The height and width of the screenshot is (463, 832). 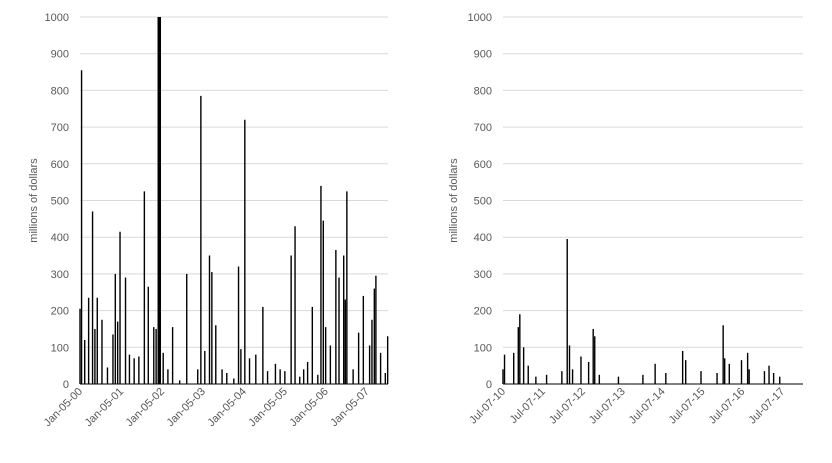 What do you see at coordinates (483, 55) in the screenshot?
I see `right-y-tick-label-900: 900` at bounding box center [483, 55].